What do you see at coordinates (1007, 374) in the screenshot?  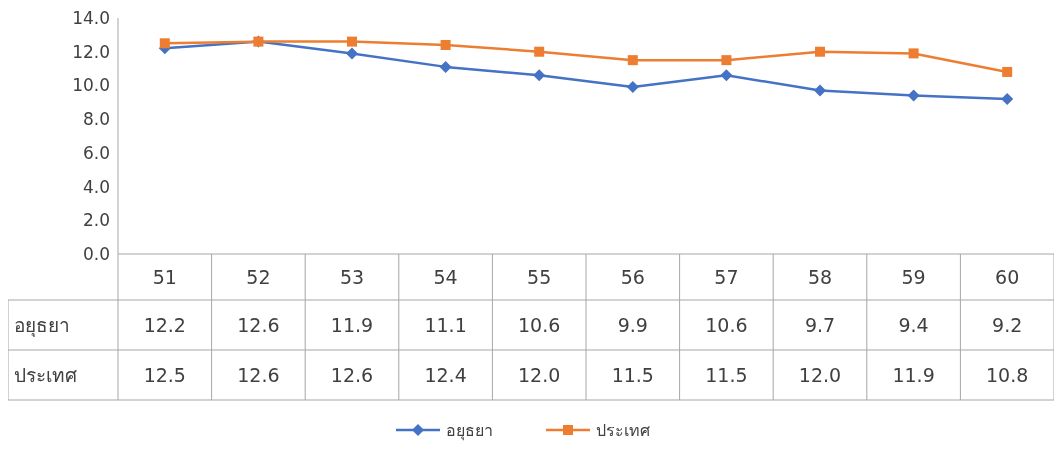 I see `data-label: 10.8` at bounding box center [1007, 374].